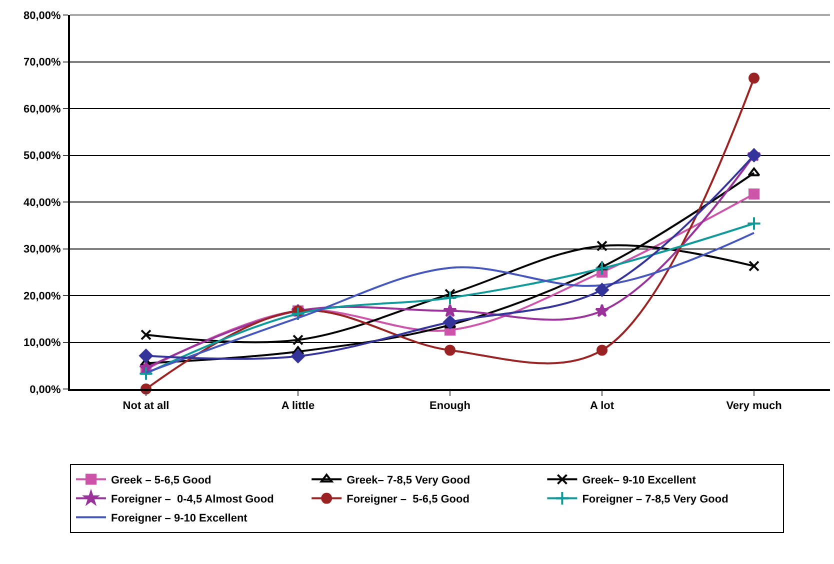 Image resolution: width=834 pixels, height=564 pixels. I want to click on legend-label: Foreigner – 0-4,5 Almost Good, so click(192, 500).